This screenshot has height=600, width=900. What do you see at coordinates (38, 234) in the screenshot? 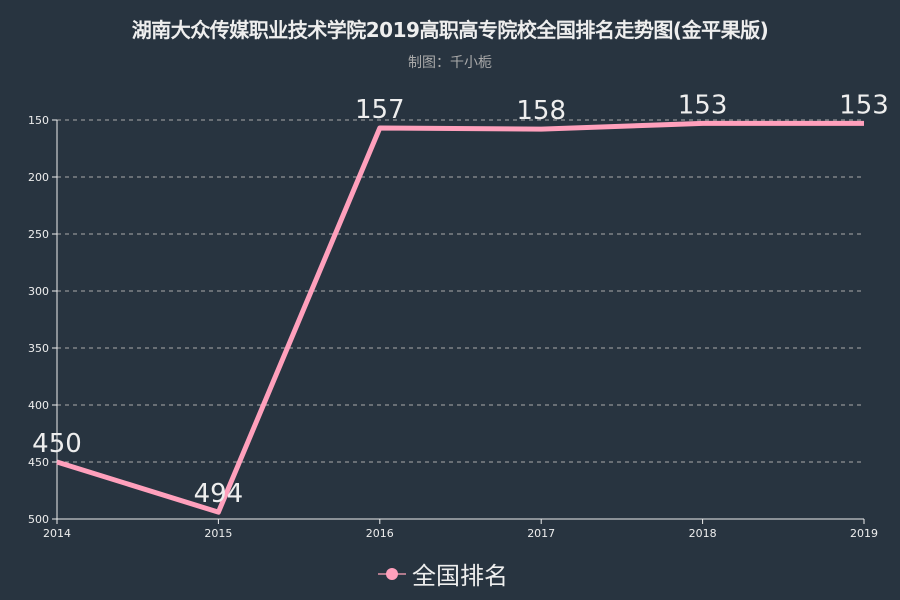
I see `y-tick-label: 250` at bounding box center [38, 234].